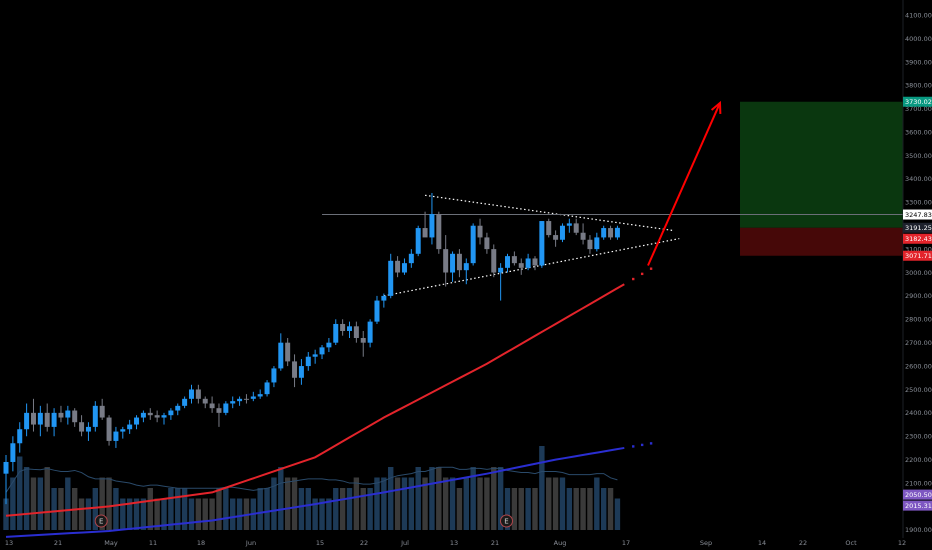  I want to click on price-axis-tick: 3700.00, so click(918, 109).